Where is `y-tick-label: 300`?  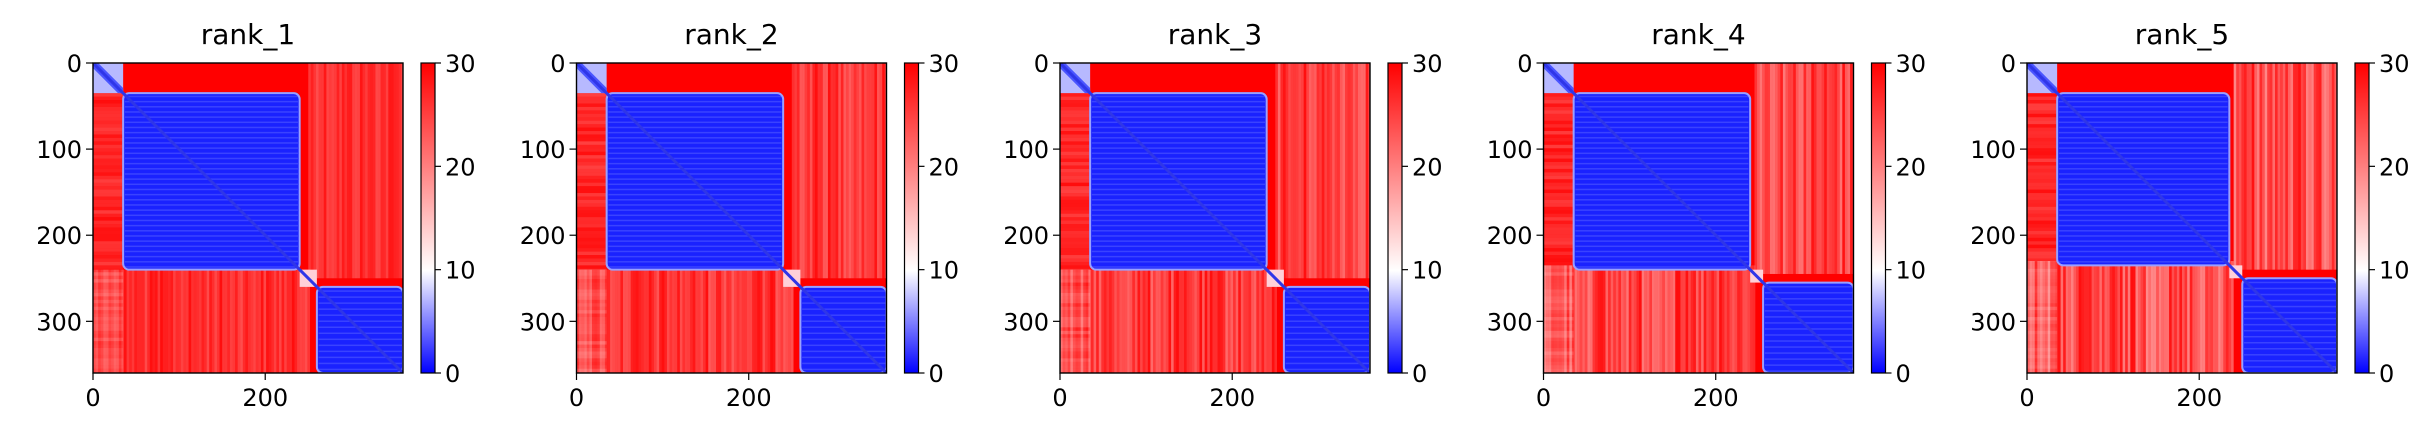
y-tick-label: 300 is located at coordinates (1510, 322).